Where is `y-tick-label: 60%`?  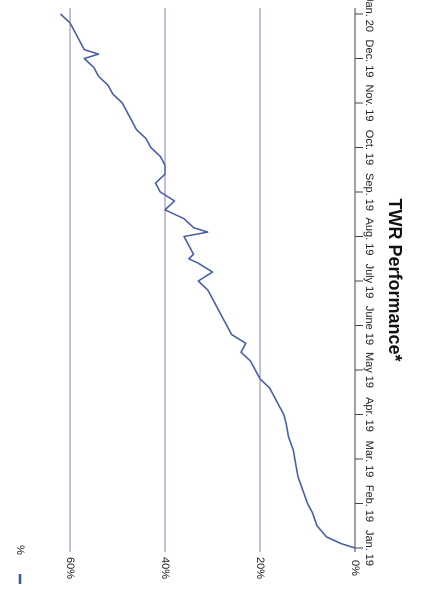 y-tick-label: 60% is located at coordinates (70, 568).